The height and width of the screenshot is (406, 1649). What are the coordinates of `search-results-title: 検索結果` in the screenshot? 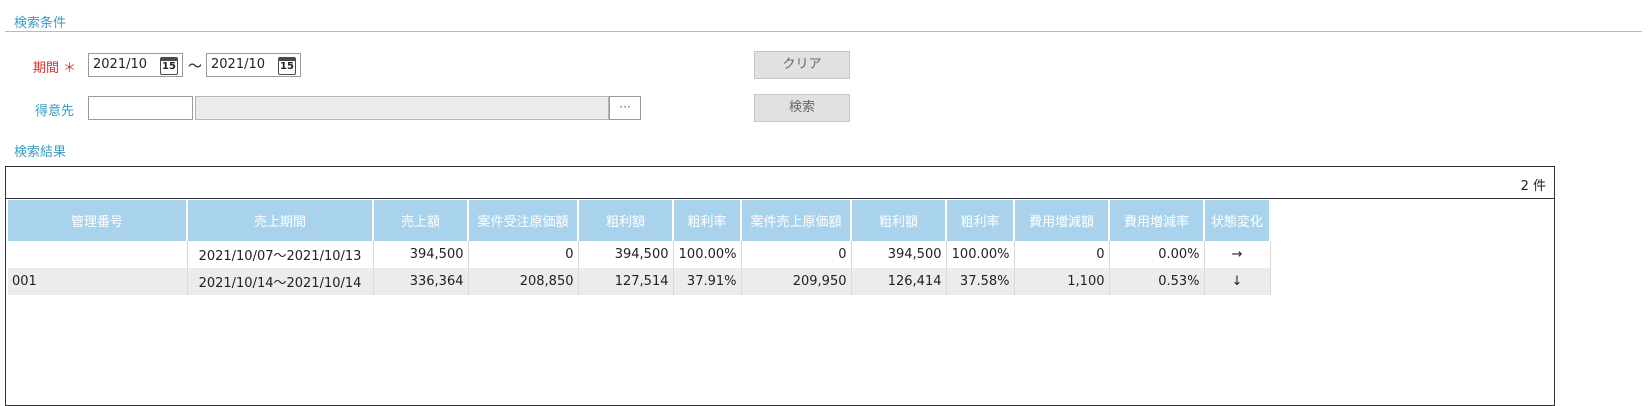 It's located at (40, 152).